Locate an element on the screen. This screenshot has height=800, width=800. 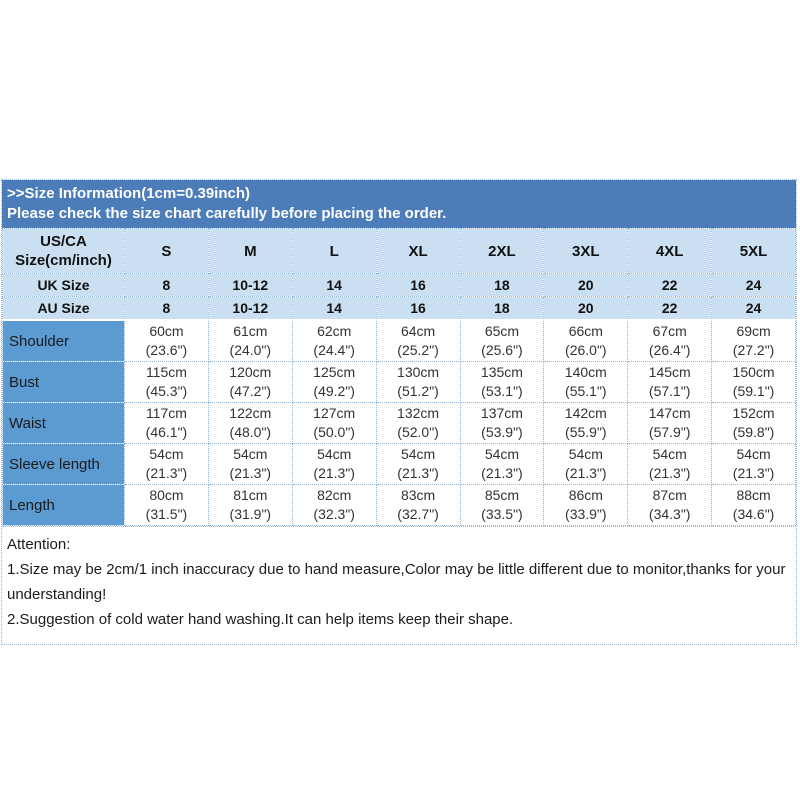
uk-size-cell: 22 is located at coordinates (670, 285).